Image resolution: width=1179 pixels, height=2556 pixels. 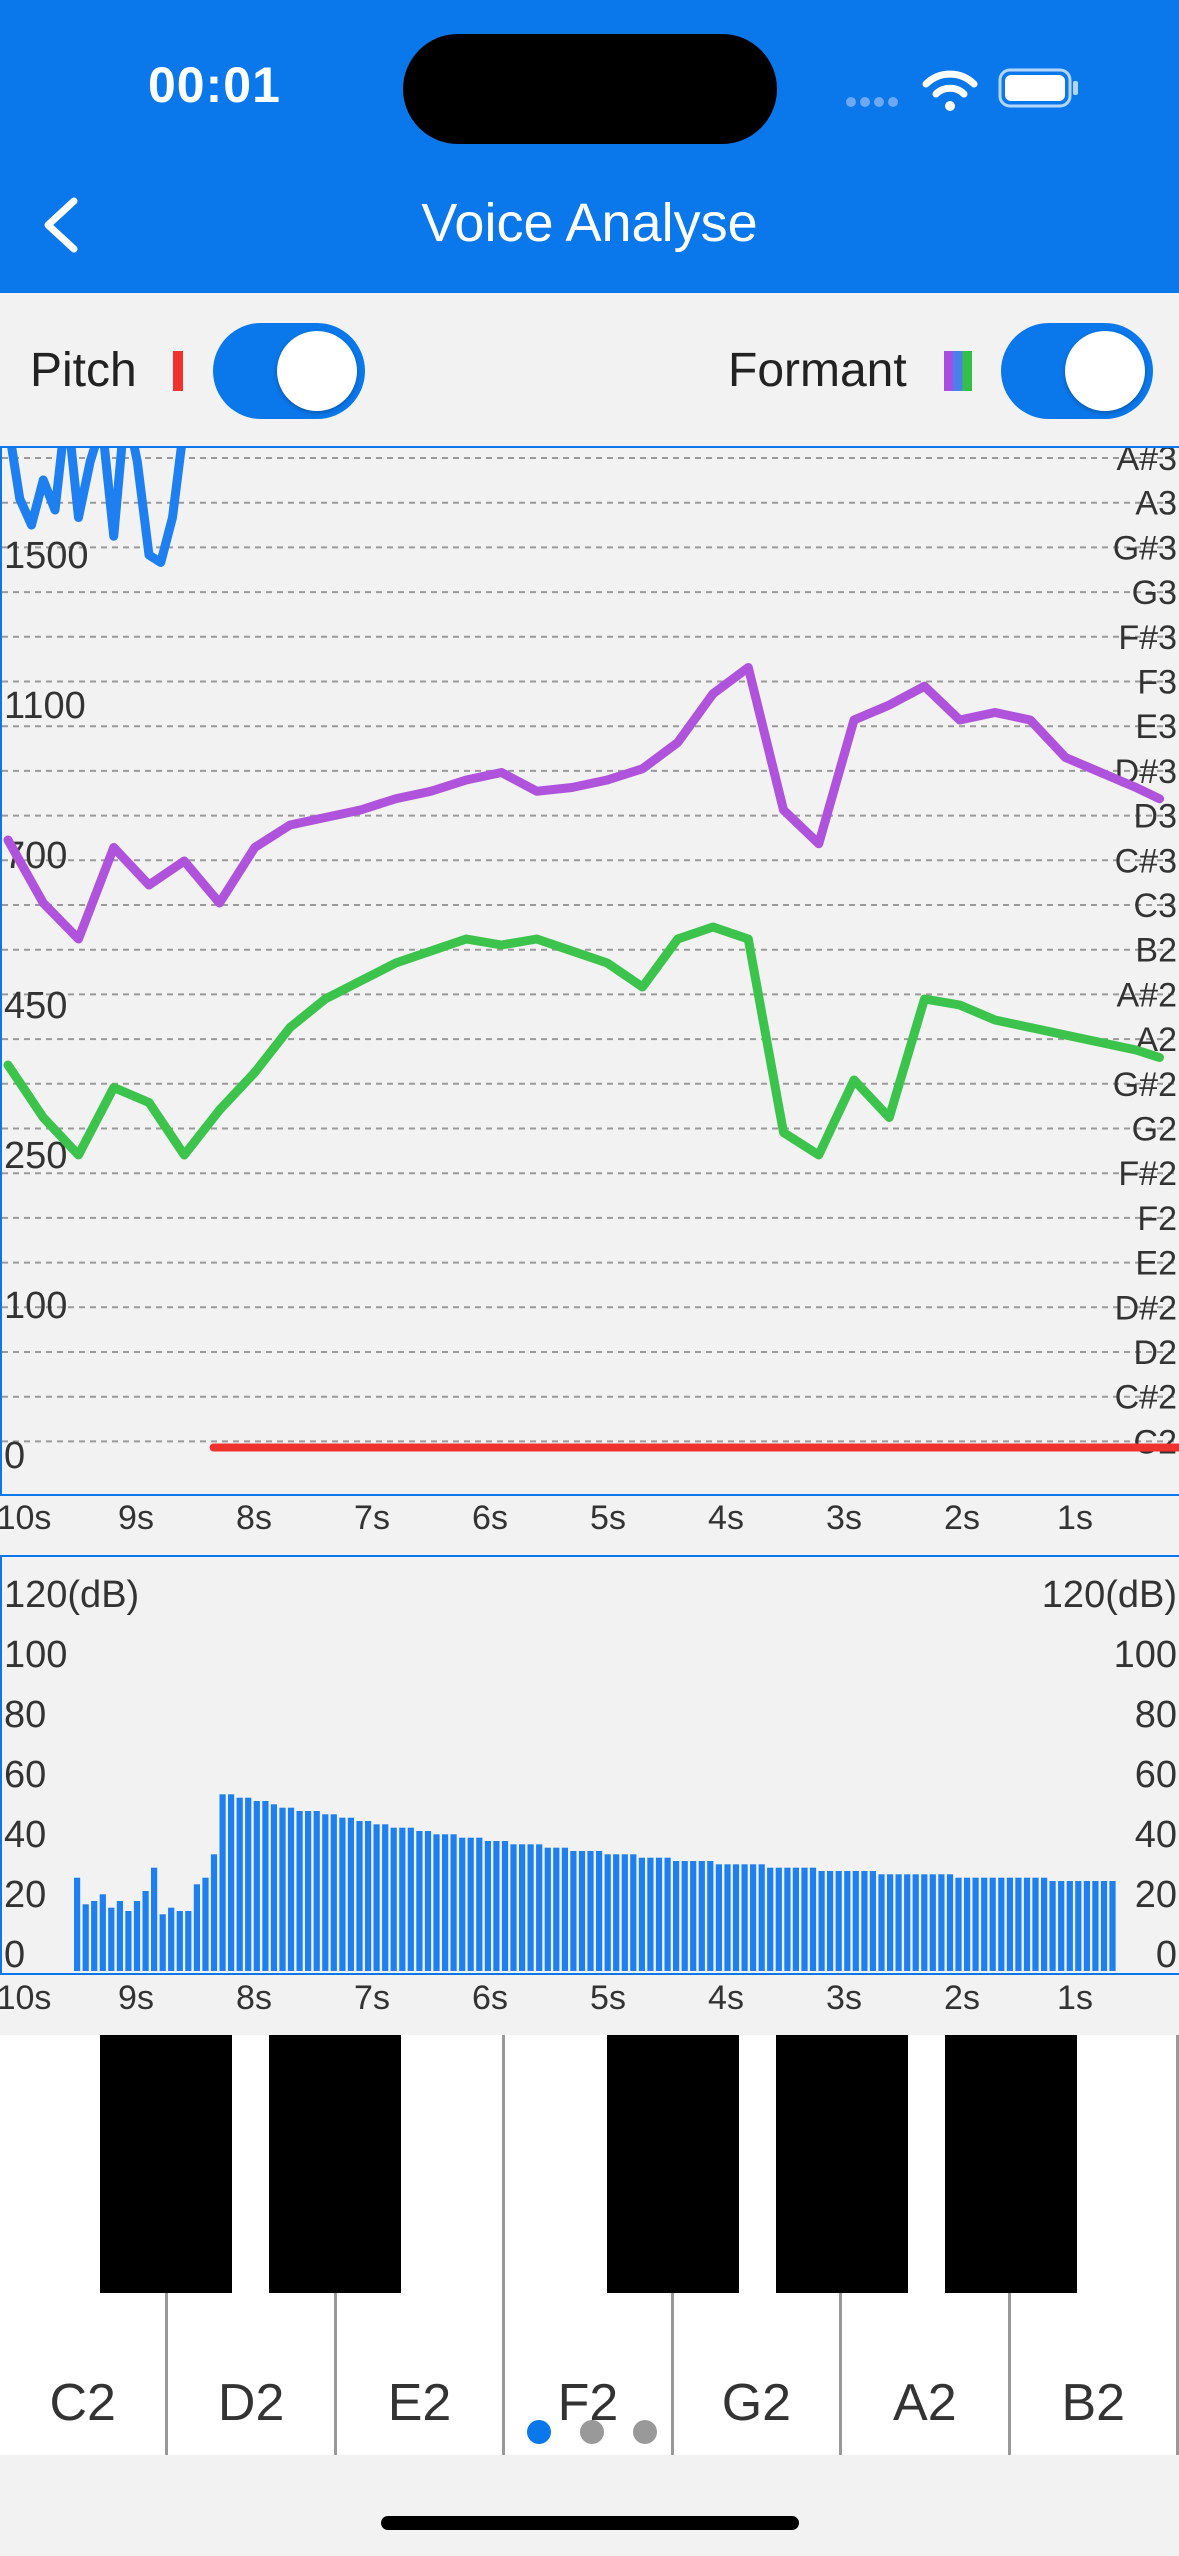 What do you see at coordinates (589, 1519) in the screenshot?
I see `time-axis-top: 10s 9s 8s 7s 6s 5s 4s 3s 2s 1s` at bounding box center [589, 1519].